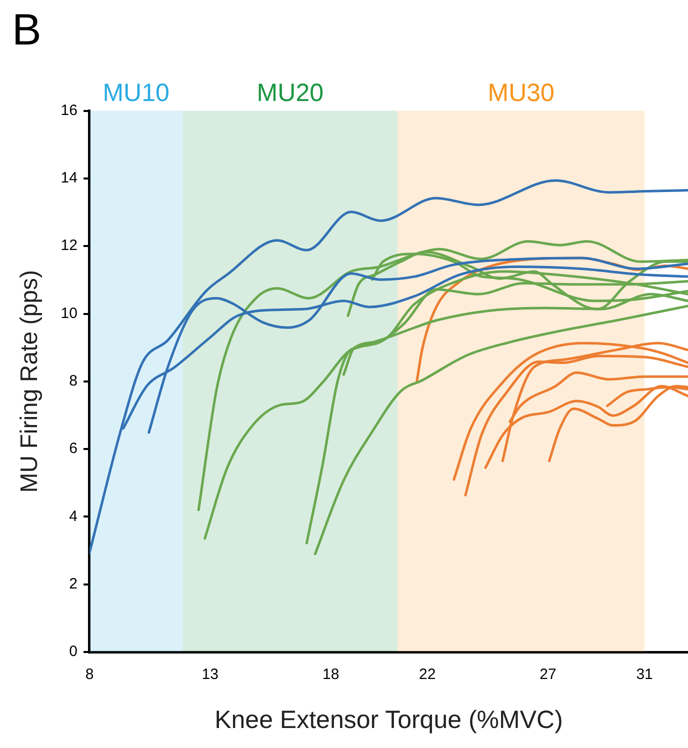  I want to click on y-tick-label: 4, so click(73, 516).